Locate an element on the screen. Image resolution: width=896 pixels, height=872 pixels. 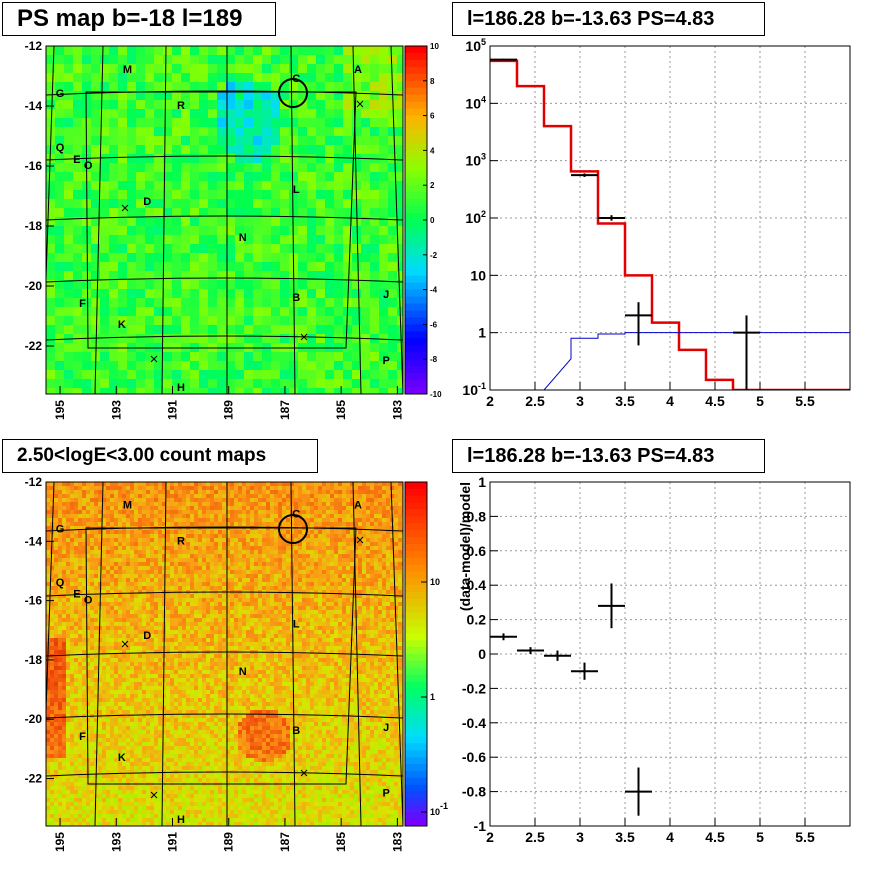
x-tick-label: 195 is located at coordinates (60, 410).